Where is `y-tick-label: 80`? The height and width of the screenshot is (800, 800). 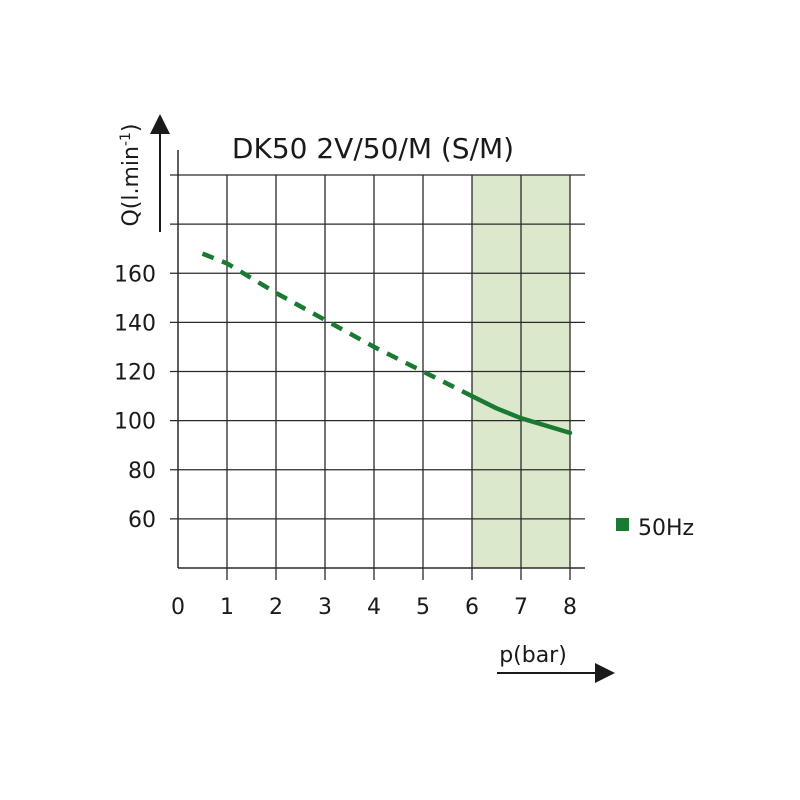 y-tick-label: 80 is located at coordinates (142, 471).